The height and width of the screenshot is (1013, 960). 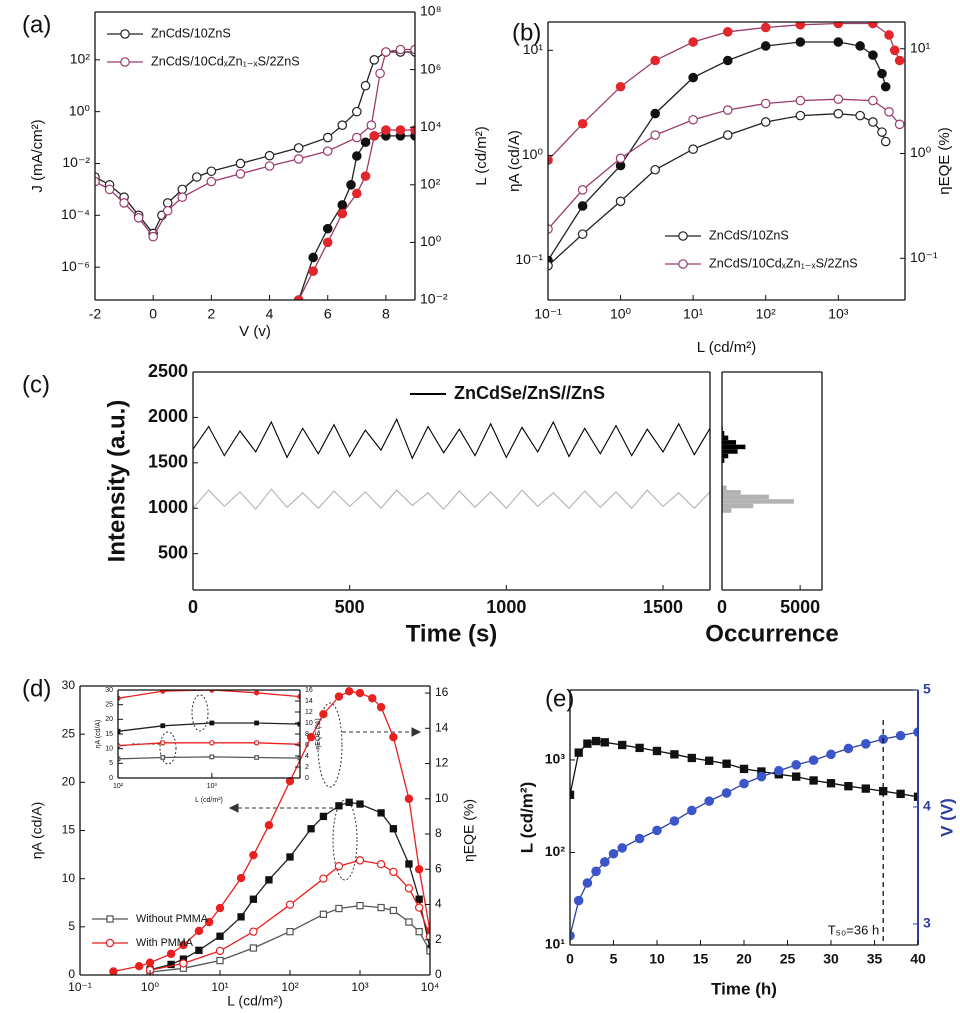 I want to click on y2-tick-label: 6, so click(x=438, y=868).